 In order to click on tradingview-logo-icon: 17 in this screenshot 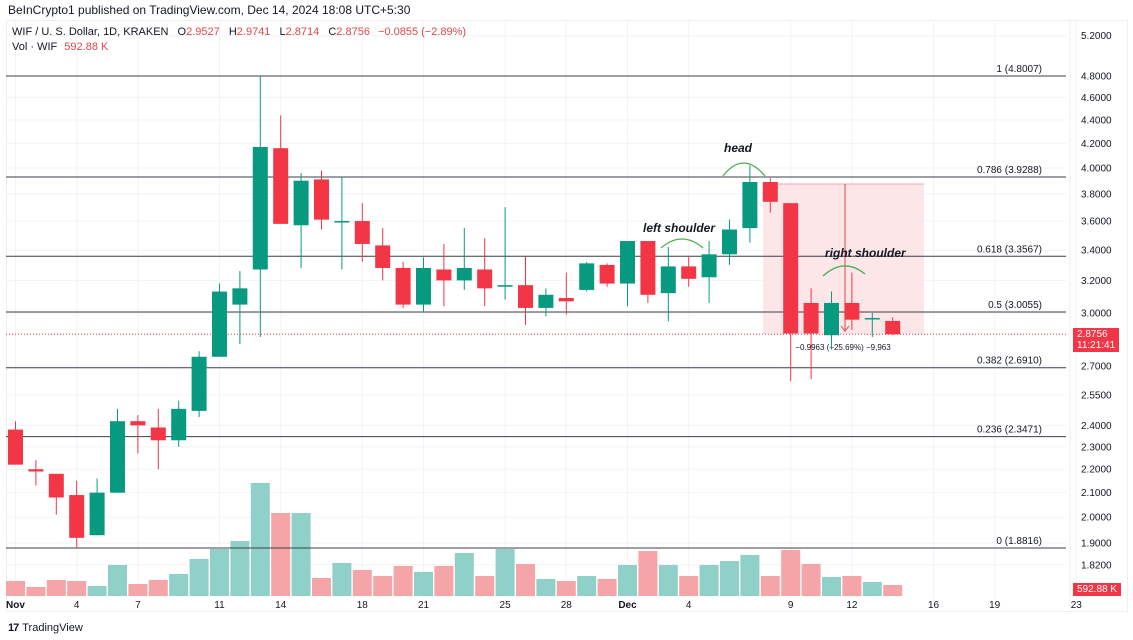, I will do `click(13, 628)`.